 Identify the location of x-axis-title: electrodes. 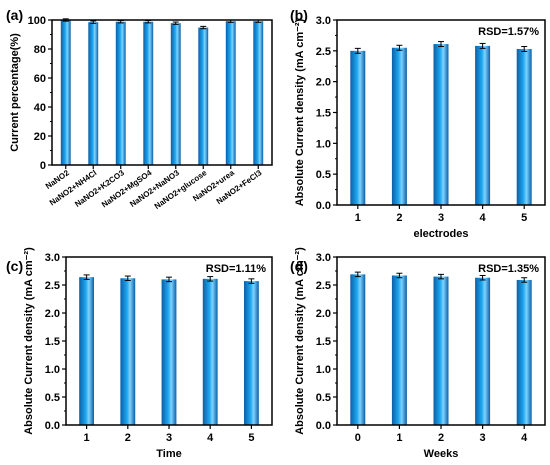
(440, 234).